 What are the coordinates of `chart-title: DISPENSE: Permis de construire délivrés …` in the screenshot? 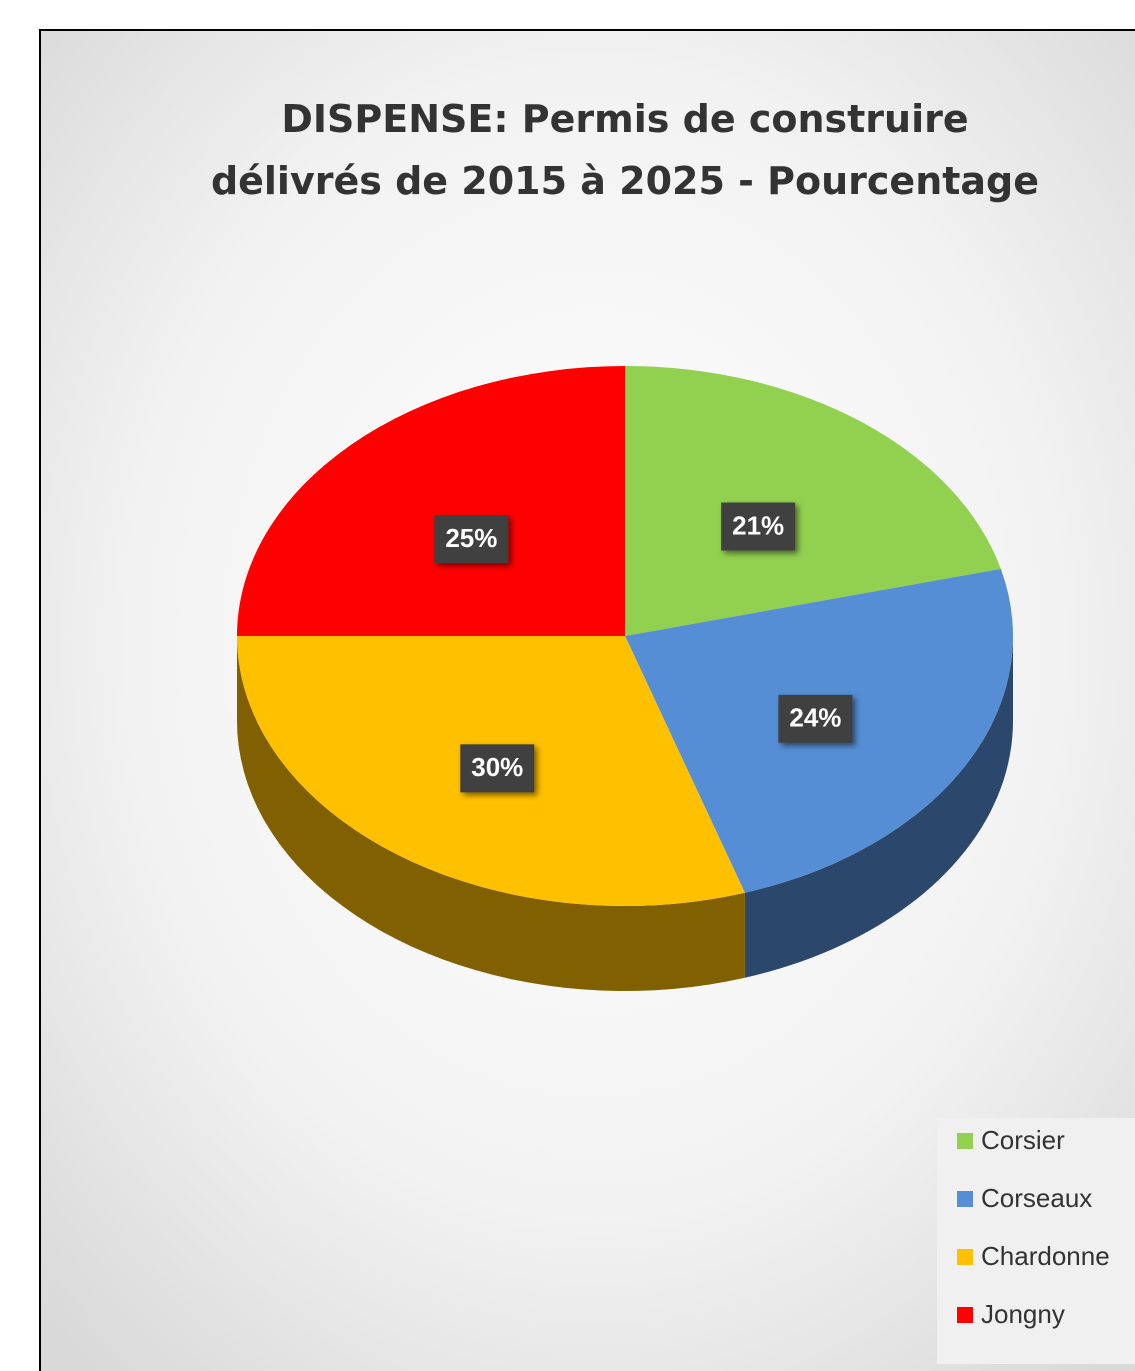 It's located at (625, 150).